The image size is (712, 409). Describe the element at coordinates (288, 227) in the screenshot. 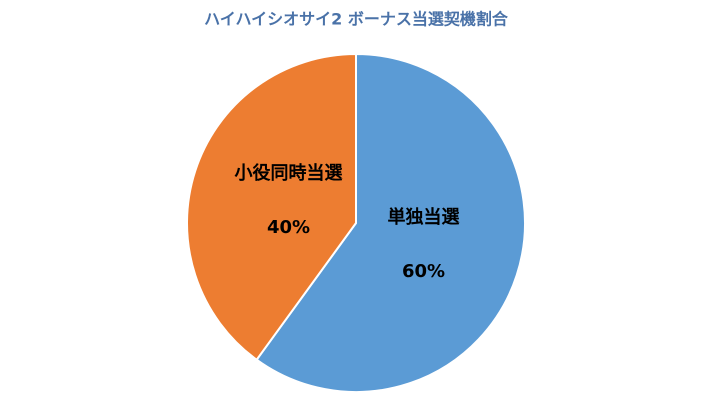

I see `slice-value-label: 40%` at that location.